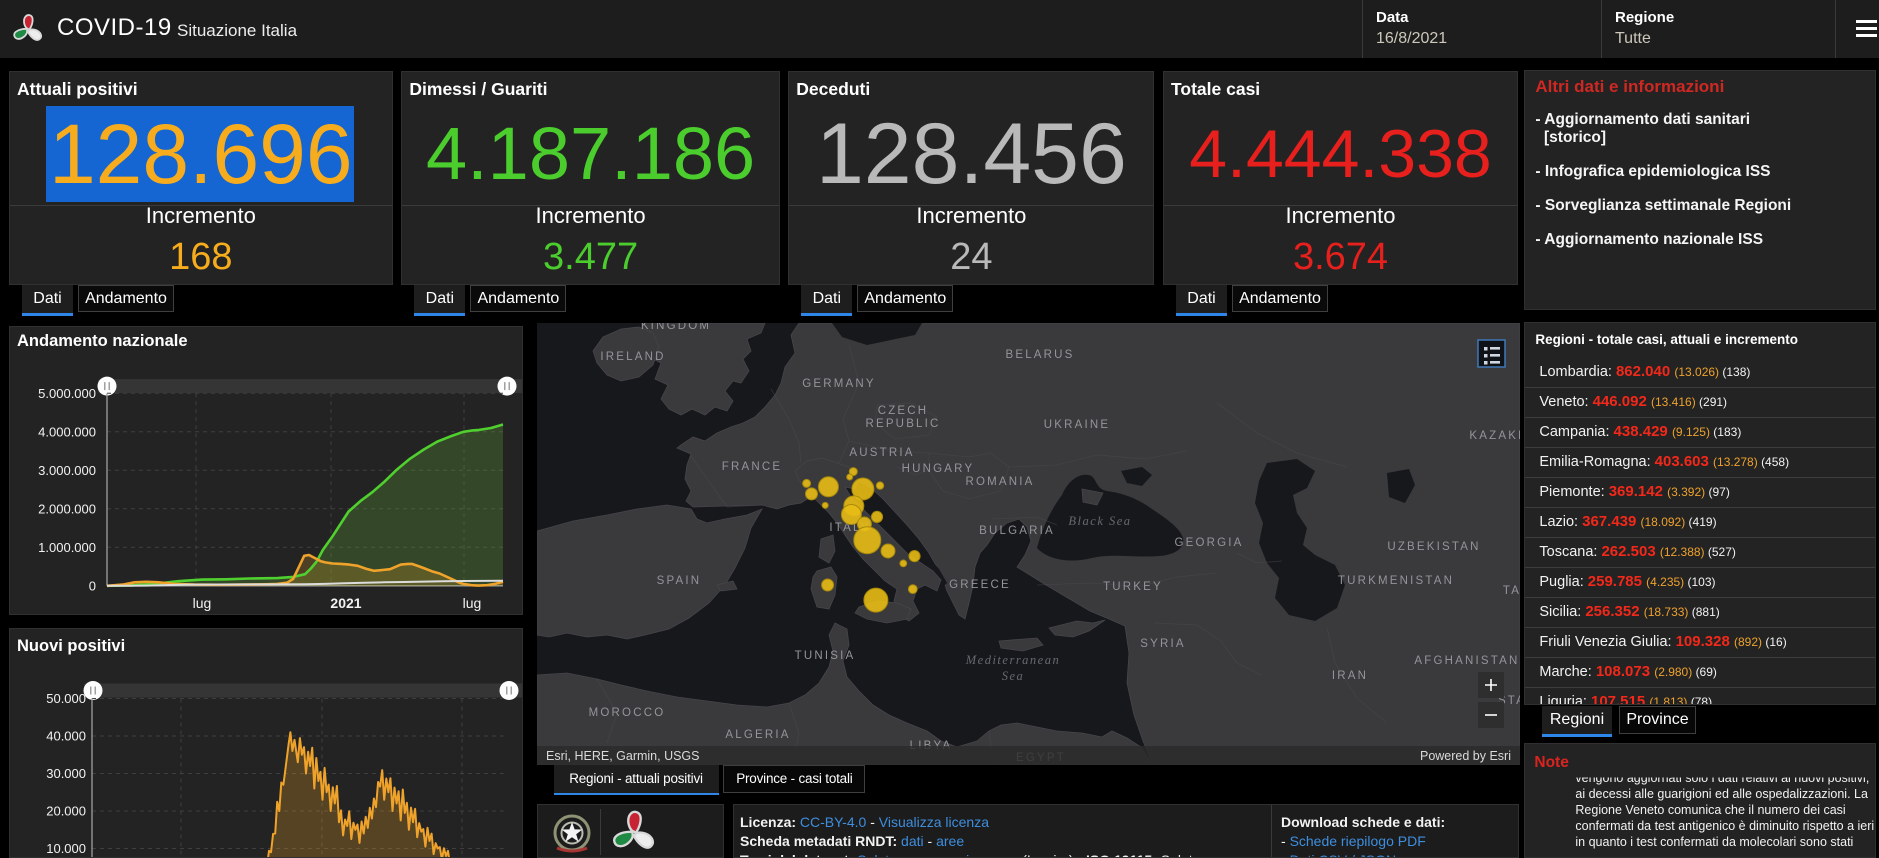 Image resolution: width=1879 pixels, height=858 pixels. What do you see at coordinates (937, 469) in the screenshot?
I see `svg-text: HUNGARY` at bounding box center [937, 469].